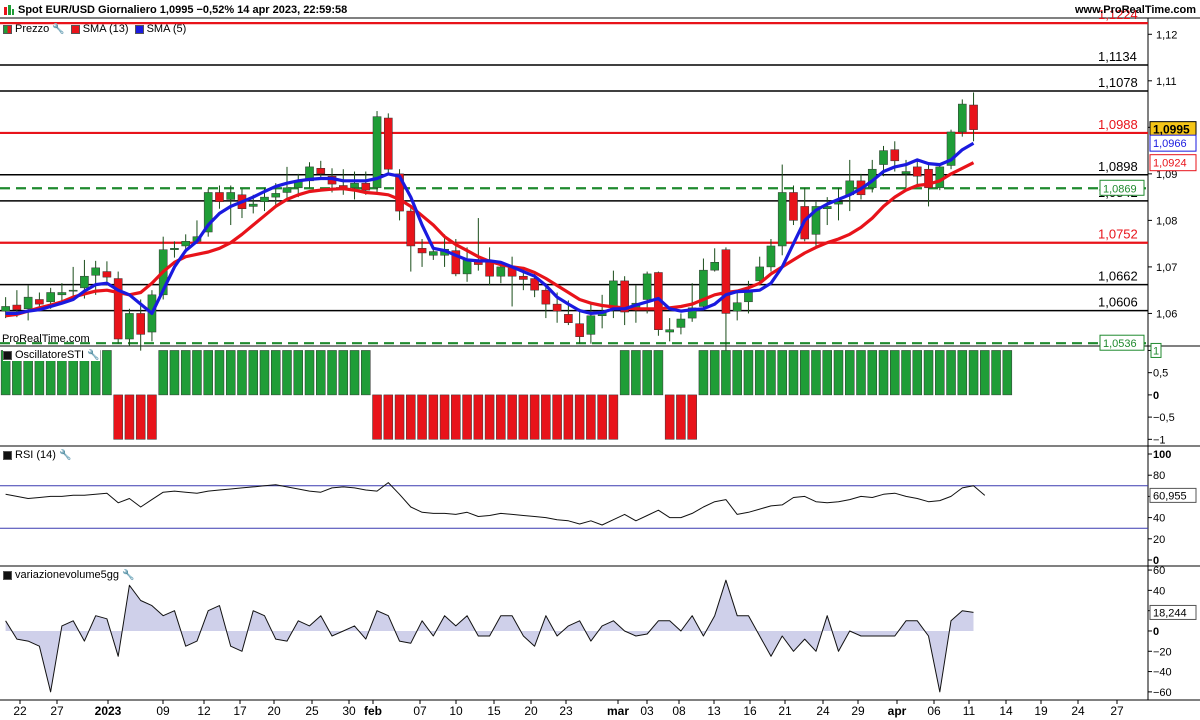 This screenshot has height=720, width=1200. Describe the element at coordinates (37, 455) in the screenshot. I see `pane-label-rsi: RSI (14) 🔧` at that location.